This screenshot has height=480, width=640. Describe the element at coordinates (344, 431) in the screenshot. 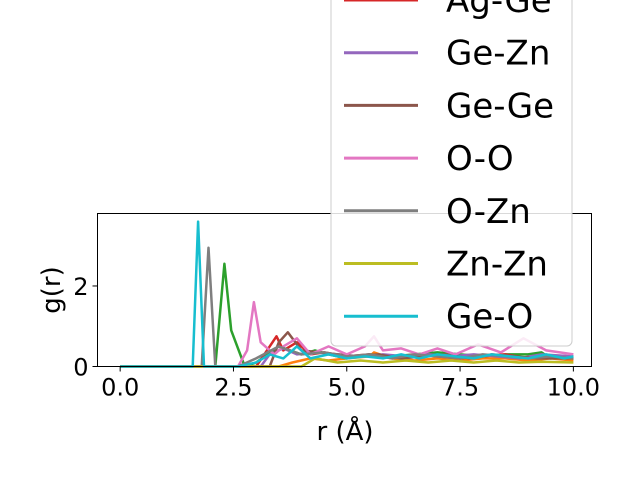

I see `x-axis-label: r (Å)` at that location.